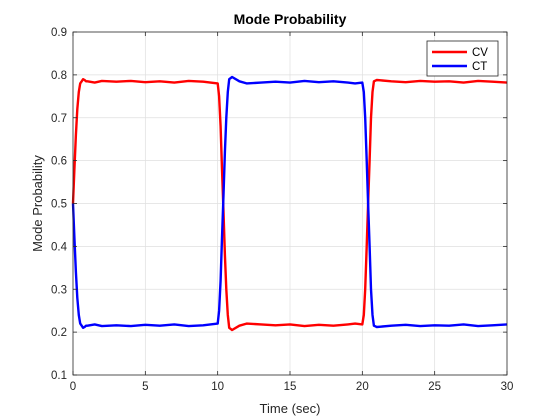 The image size is (559, 420). What do you see at coordinates (507, 387) in the screenshot?
I see `x-tick-label: 30` at bounding box center [507, 387].